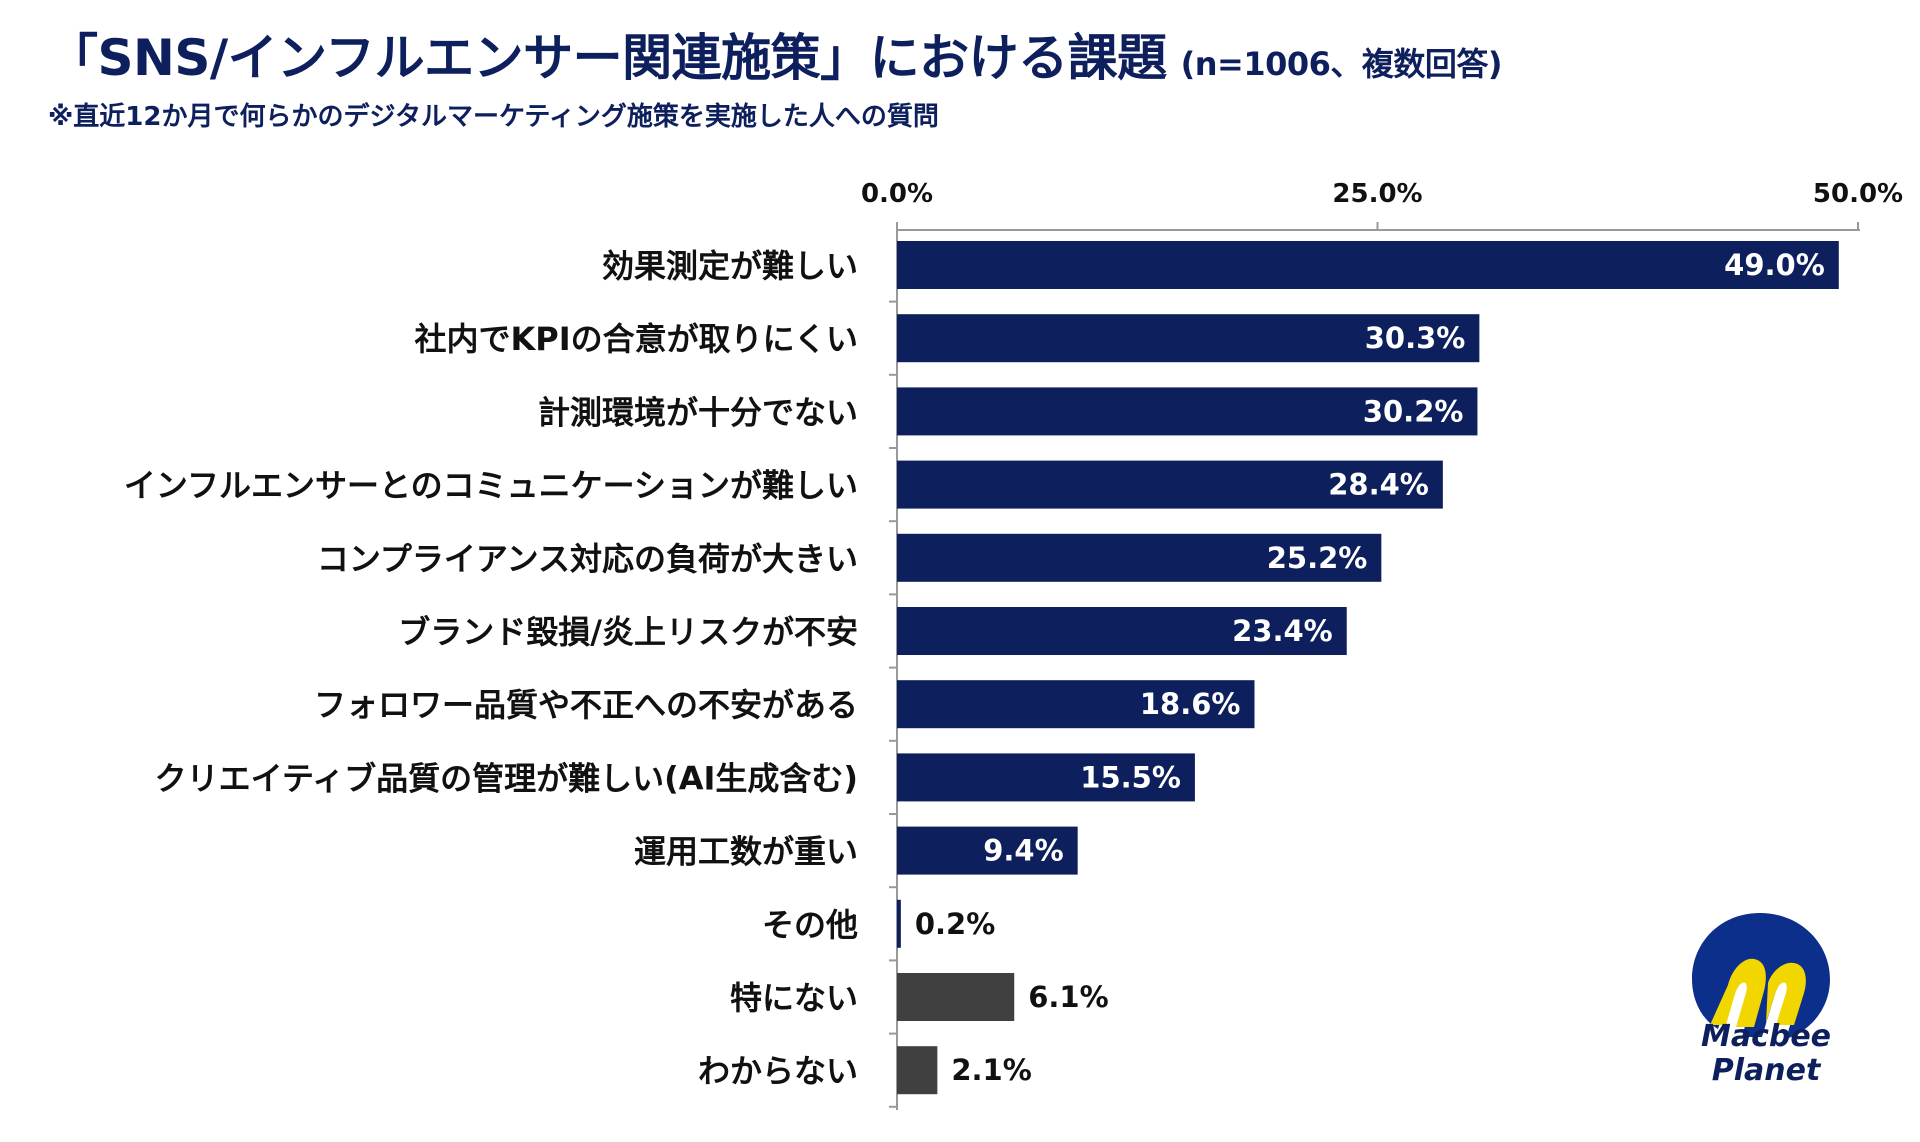 The width and height of the screenshot is (1920, 1142). What do you see at coordinates (607, 58) in the screenshot?
I see `title-main: 「SNS/インフルエンサー関連施策」における課題` at bounding box center [607, 58].